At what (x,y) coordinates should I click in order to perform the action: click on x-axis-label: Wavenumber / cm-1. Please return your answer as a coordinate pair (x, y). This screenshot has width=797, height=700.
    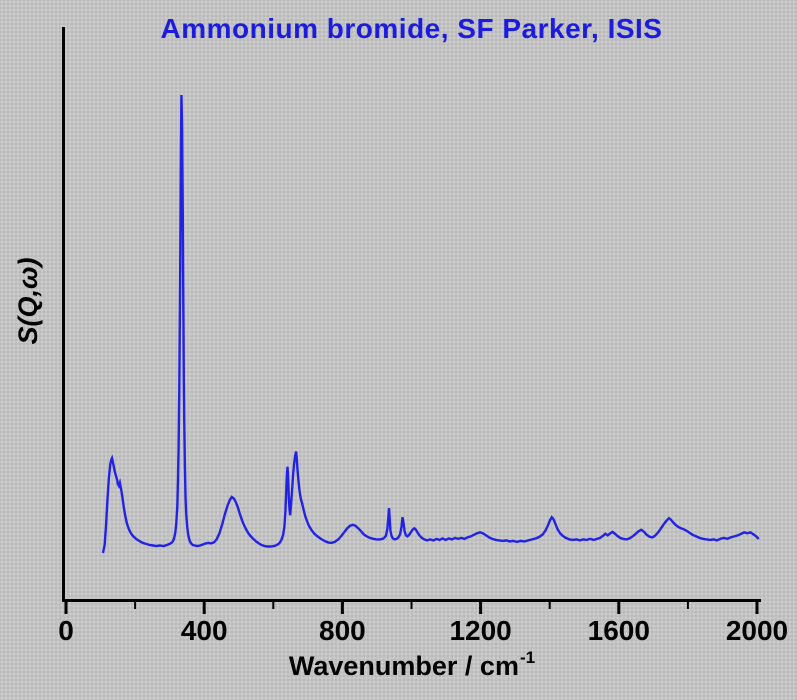
    Looking at the image, I should click on (411, 665).